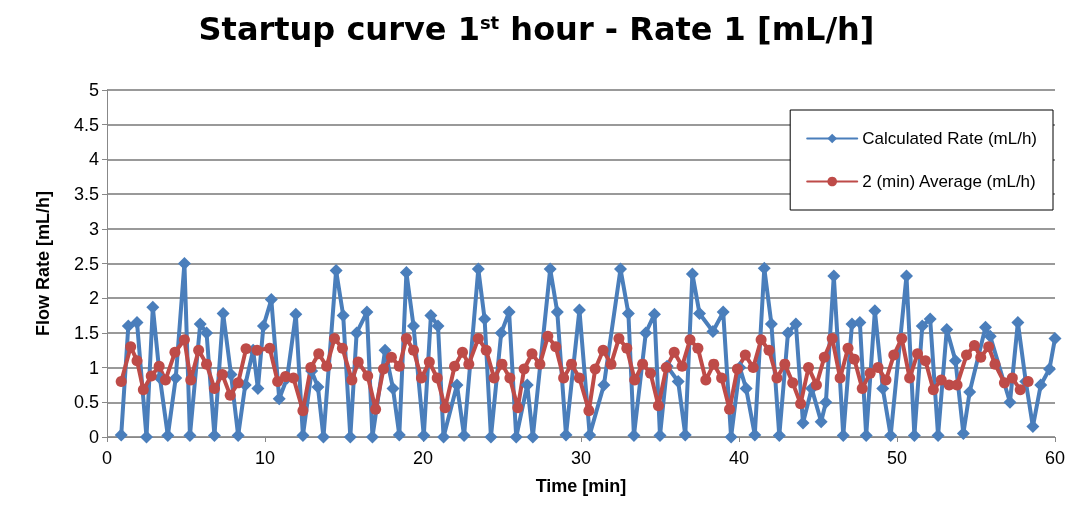  What do you see at coordinates (86, 332) in the screenshot?
I see `y-tick-label: 1.5` at bounding box center [86, 332].